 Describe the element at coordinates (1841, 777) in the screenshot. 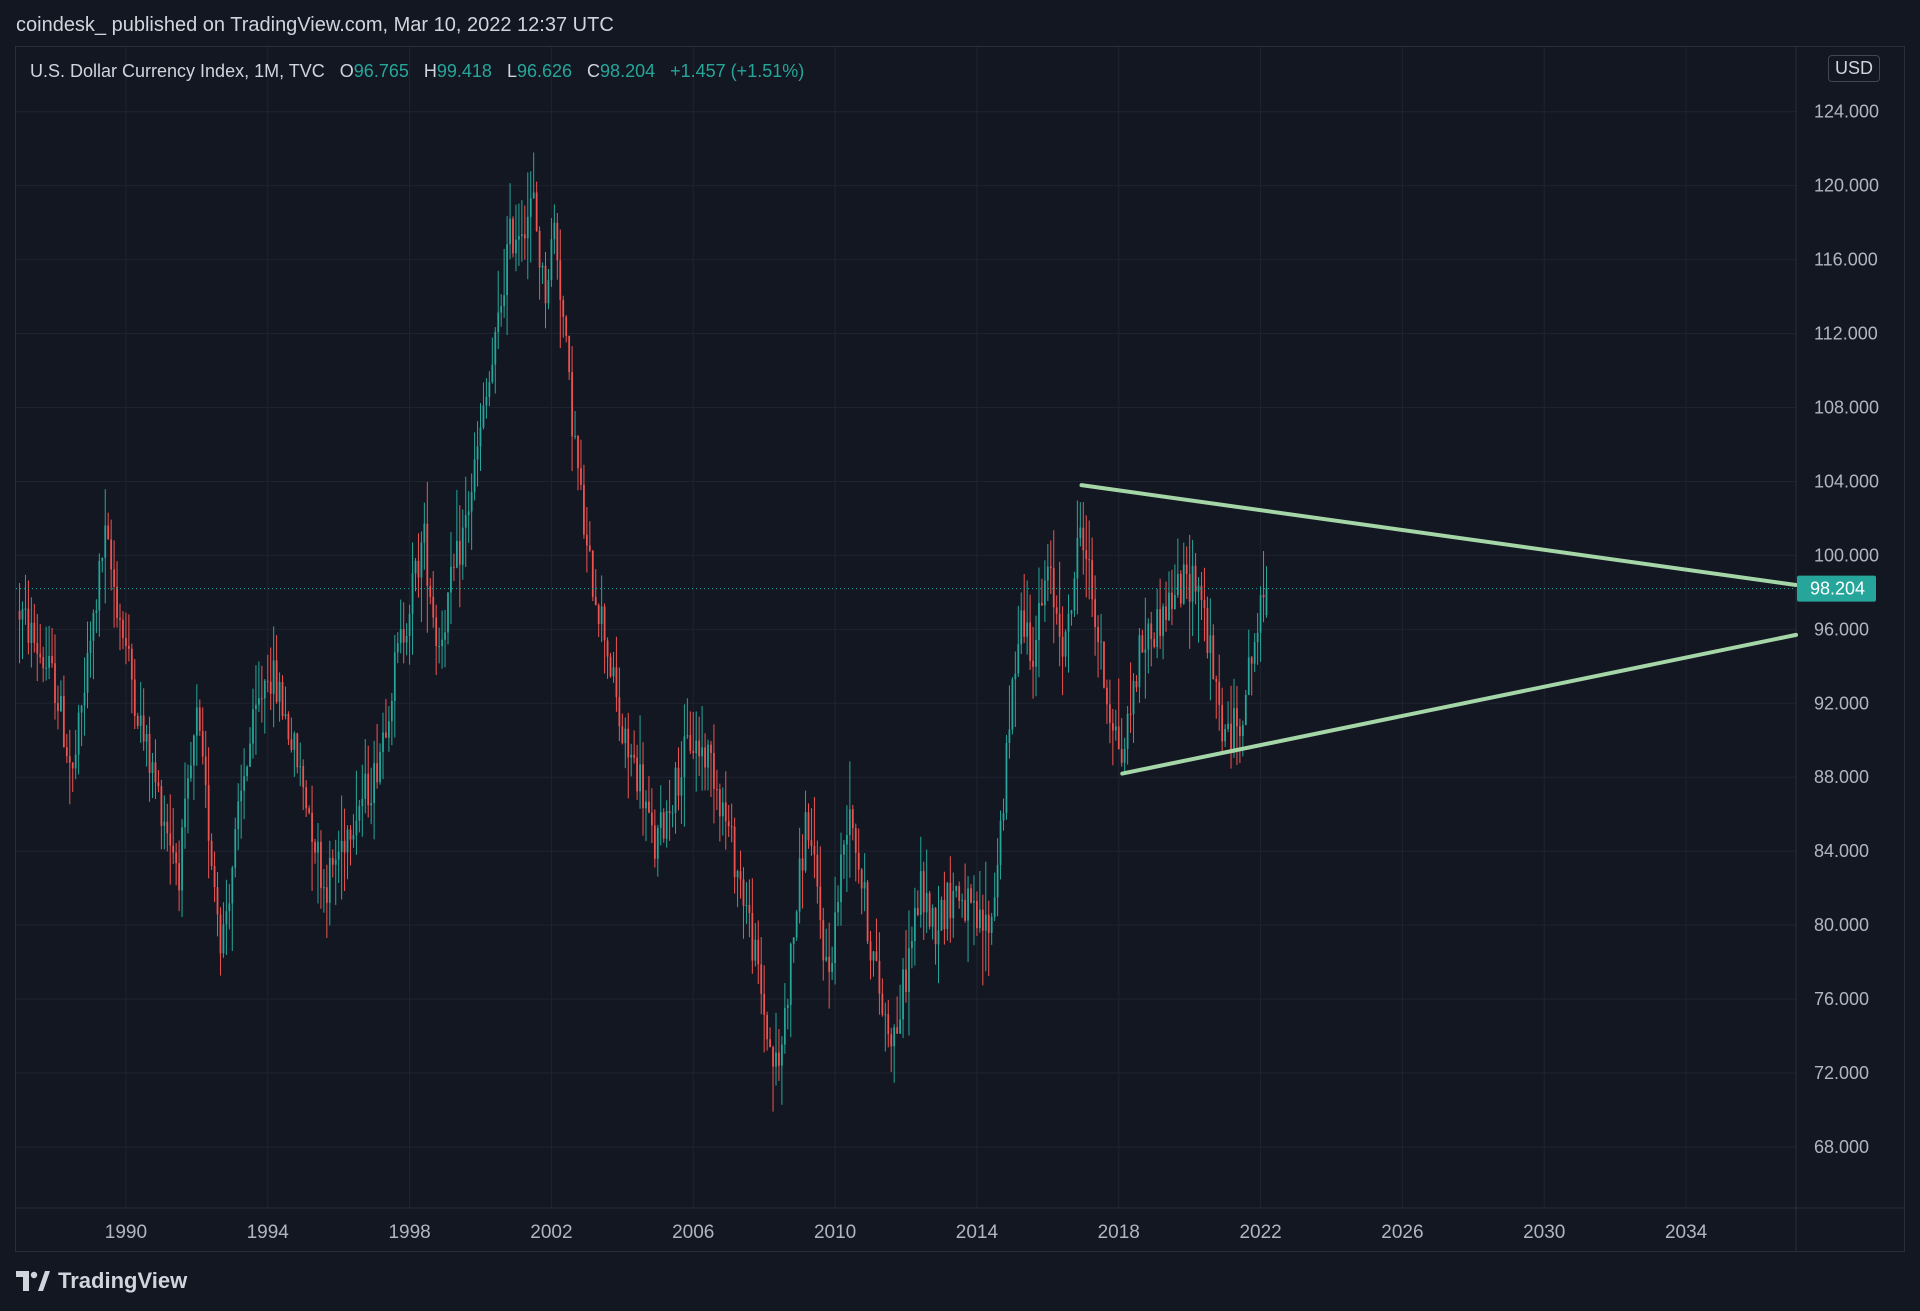

I see `y-tick-label: 88.000` at that location.